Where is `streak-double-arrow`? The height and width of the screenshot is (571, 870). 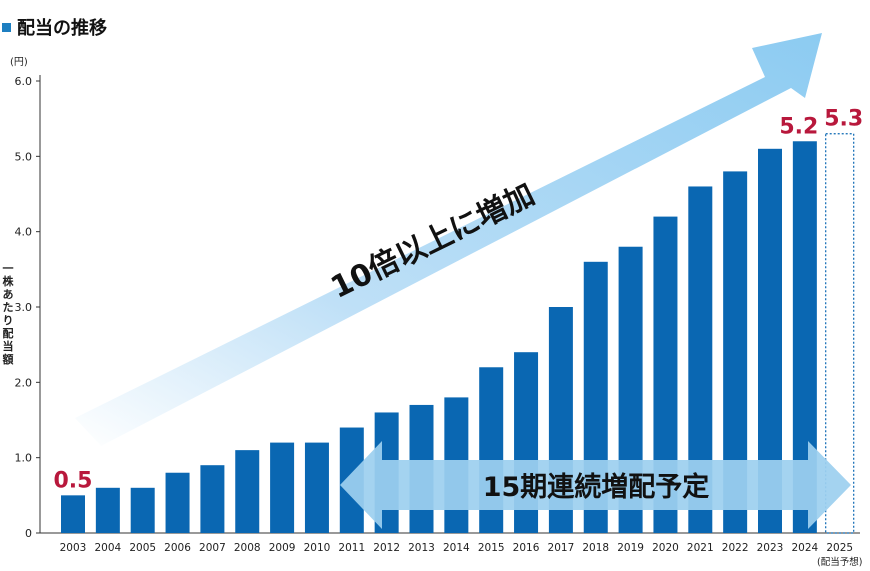
streak-double-arrow is located at coordinates (595, 485).